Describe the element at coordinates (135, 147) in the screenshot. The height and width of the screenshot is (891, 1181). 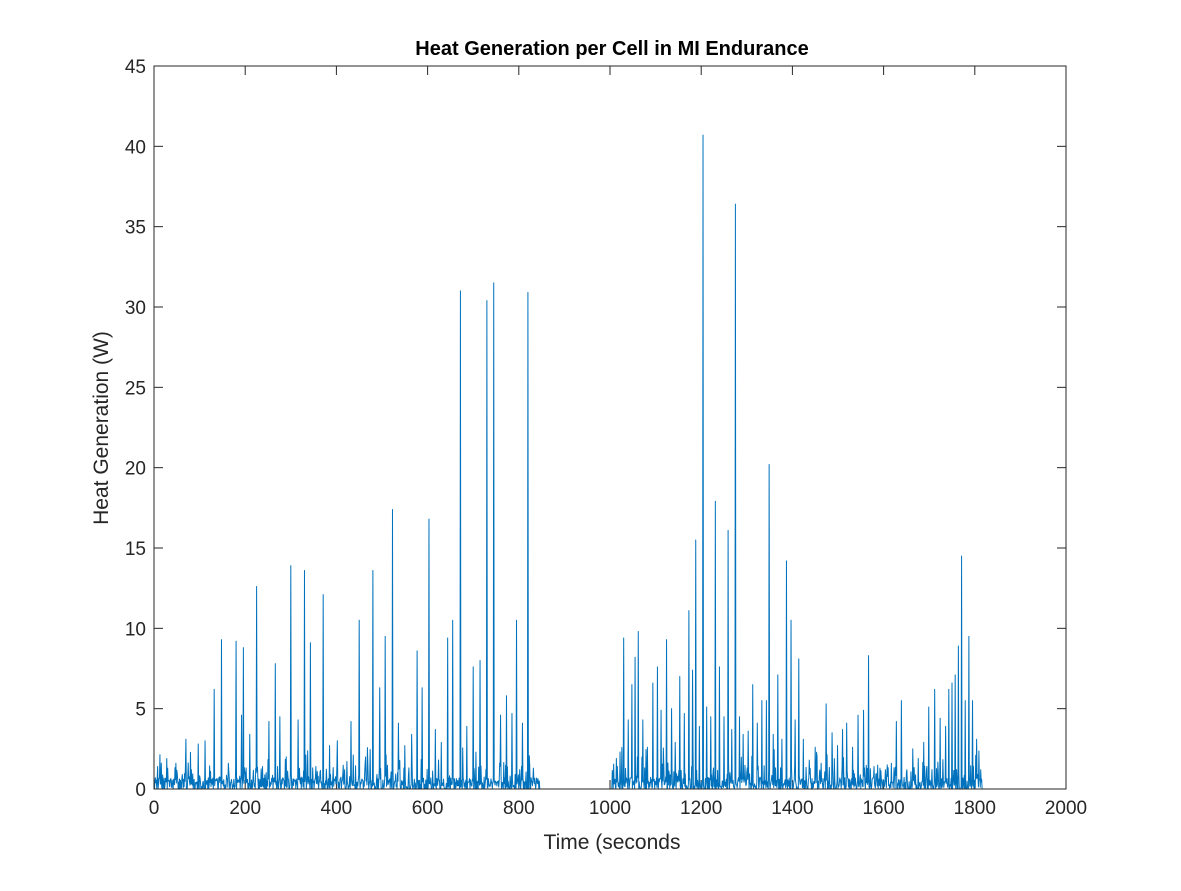
I see `y-tick-label: 40` at that location.